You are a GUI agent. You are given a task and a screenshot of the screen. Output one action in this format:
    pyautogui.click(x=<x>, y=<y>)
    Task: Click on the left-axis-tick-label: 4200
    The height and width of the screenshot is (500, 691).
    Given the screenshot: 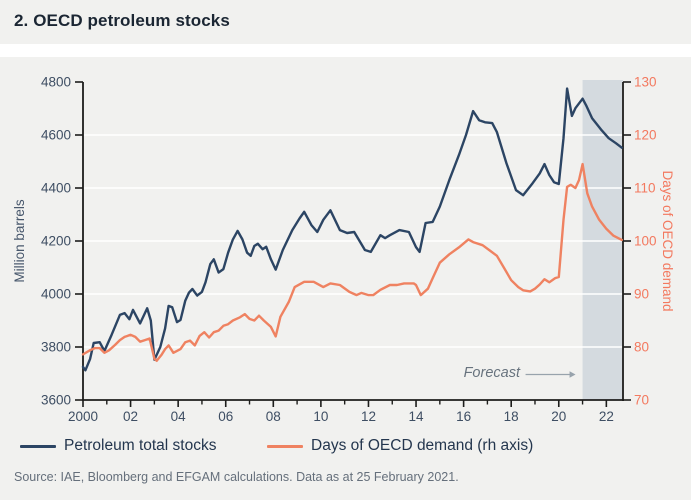 What is the action you would take?
    pyautogui.click(x=56, y=241)
    